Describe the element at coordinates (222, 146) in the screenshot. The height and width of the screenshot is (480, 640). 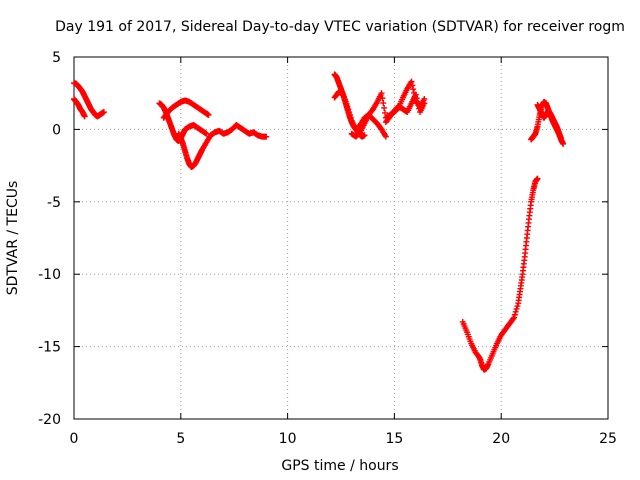
I see `series-arc-2c` at that location.